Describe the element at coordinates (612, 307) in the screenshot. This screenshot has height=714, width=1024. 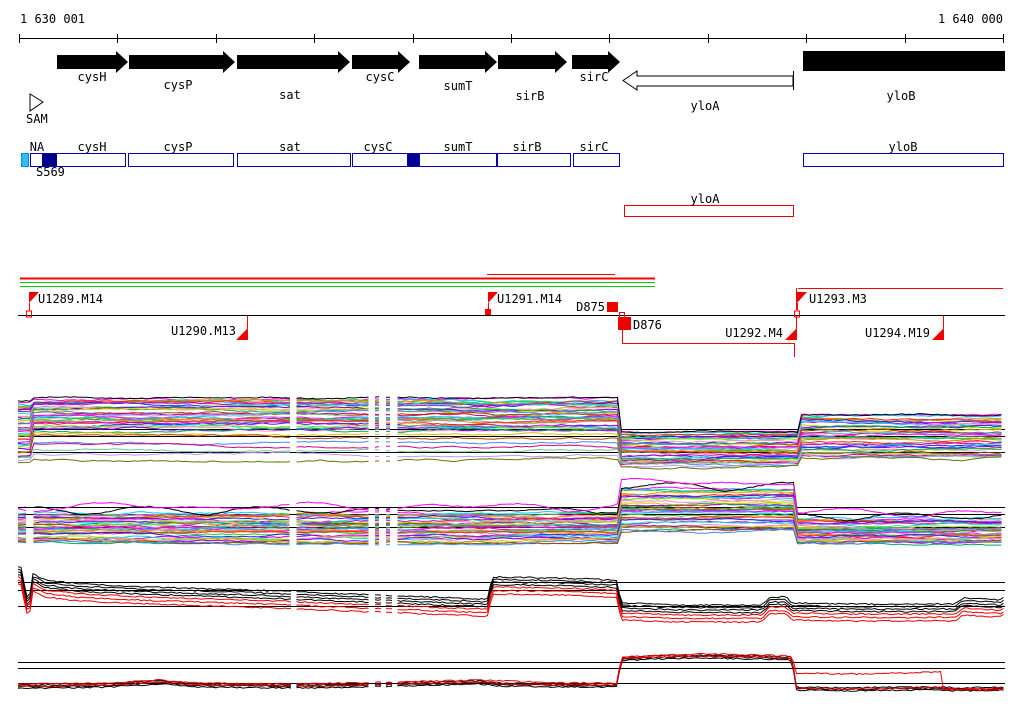
I see `marker-D875` at that location.